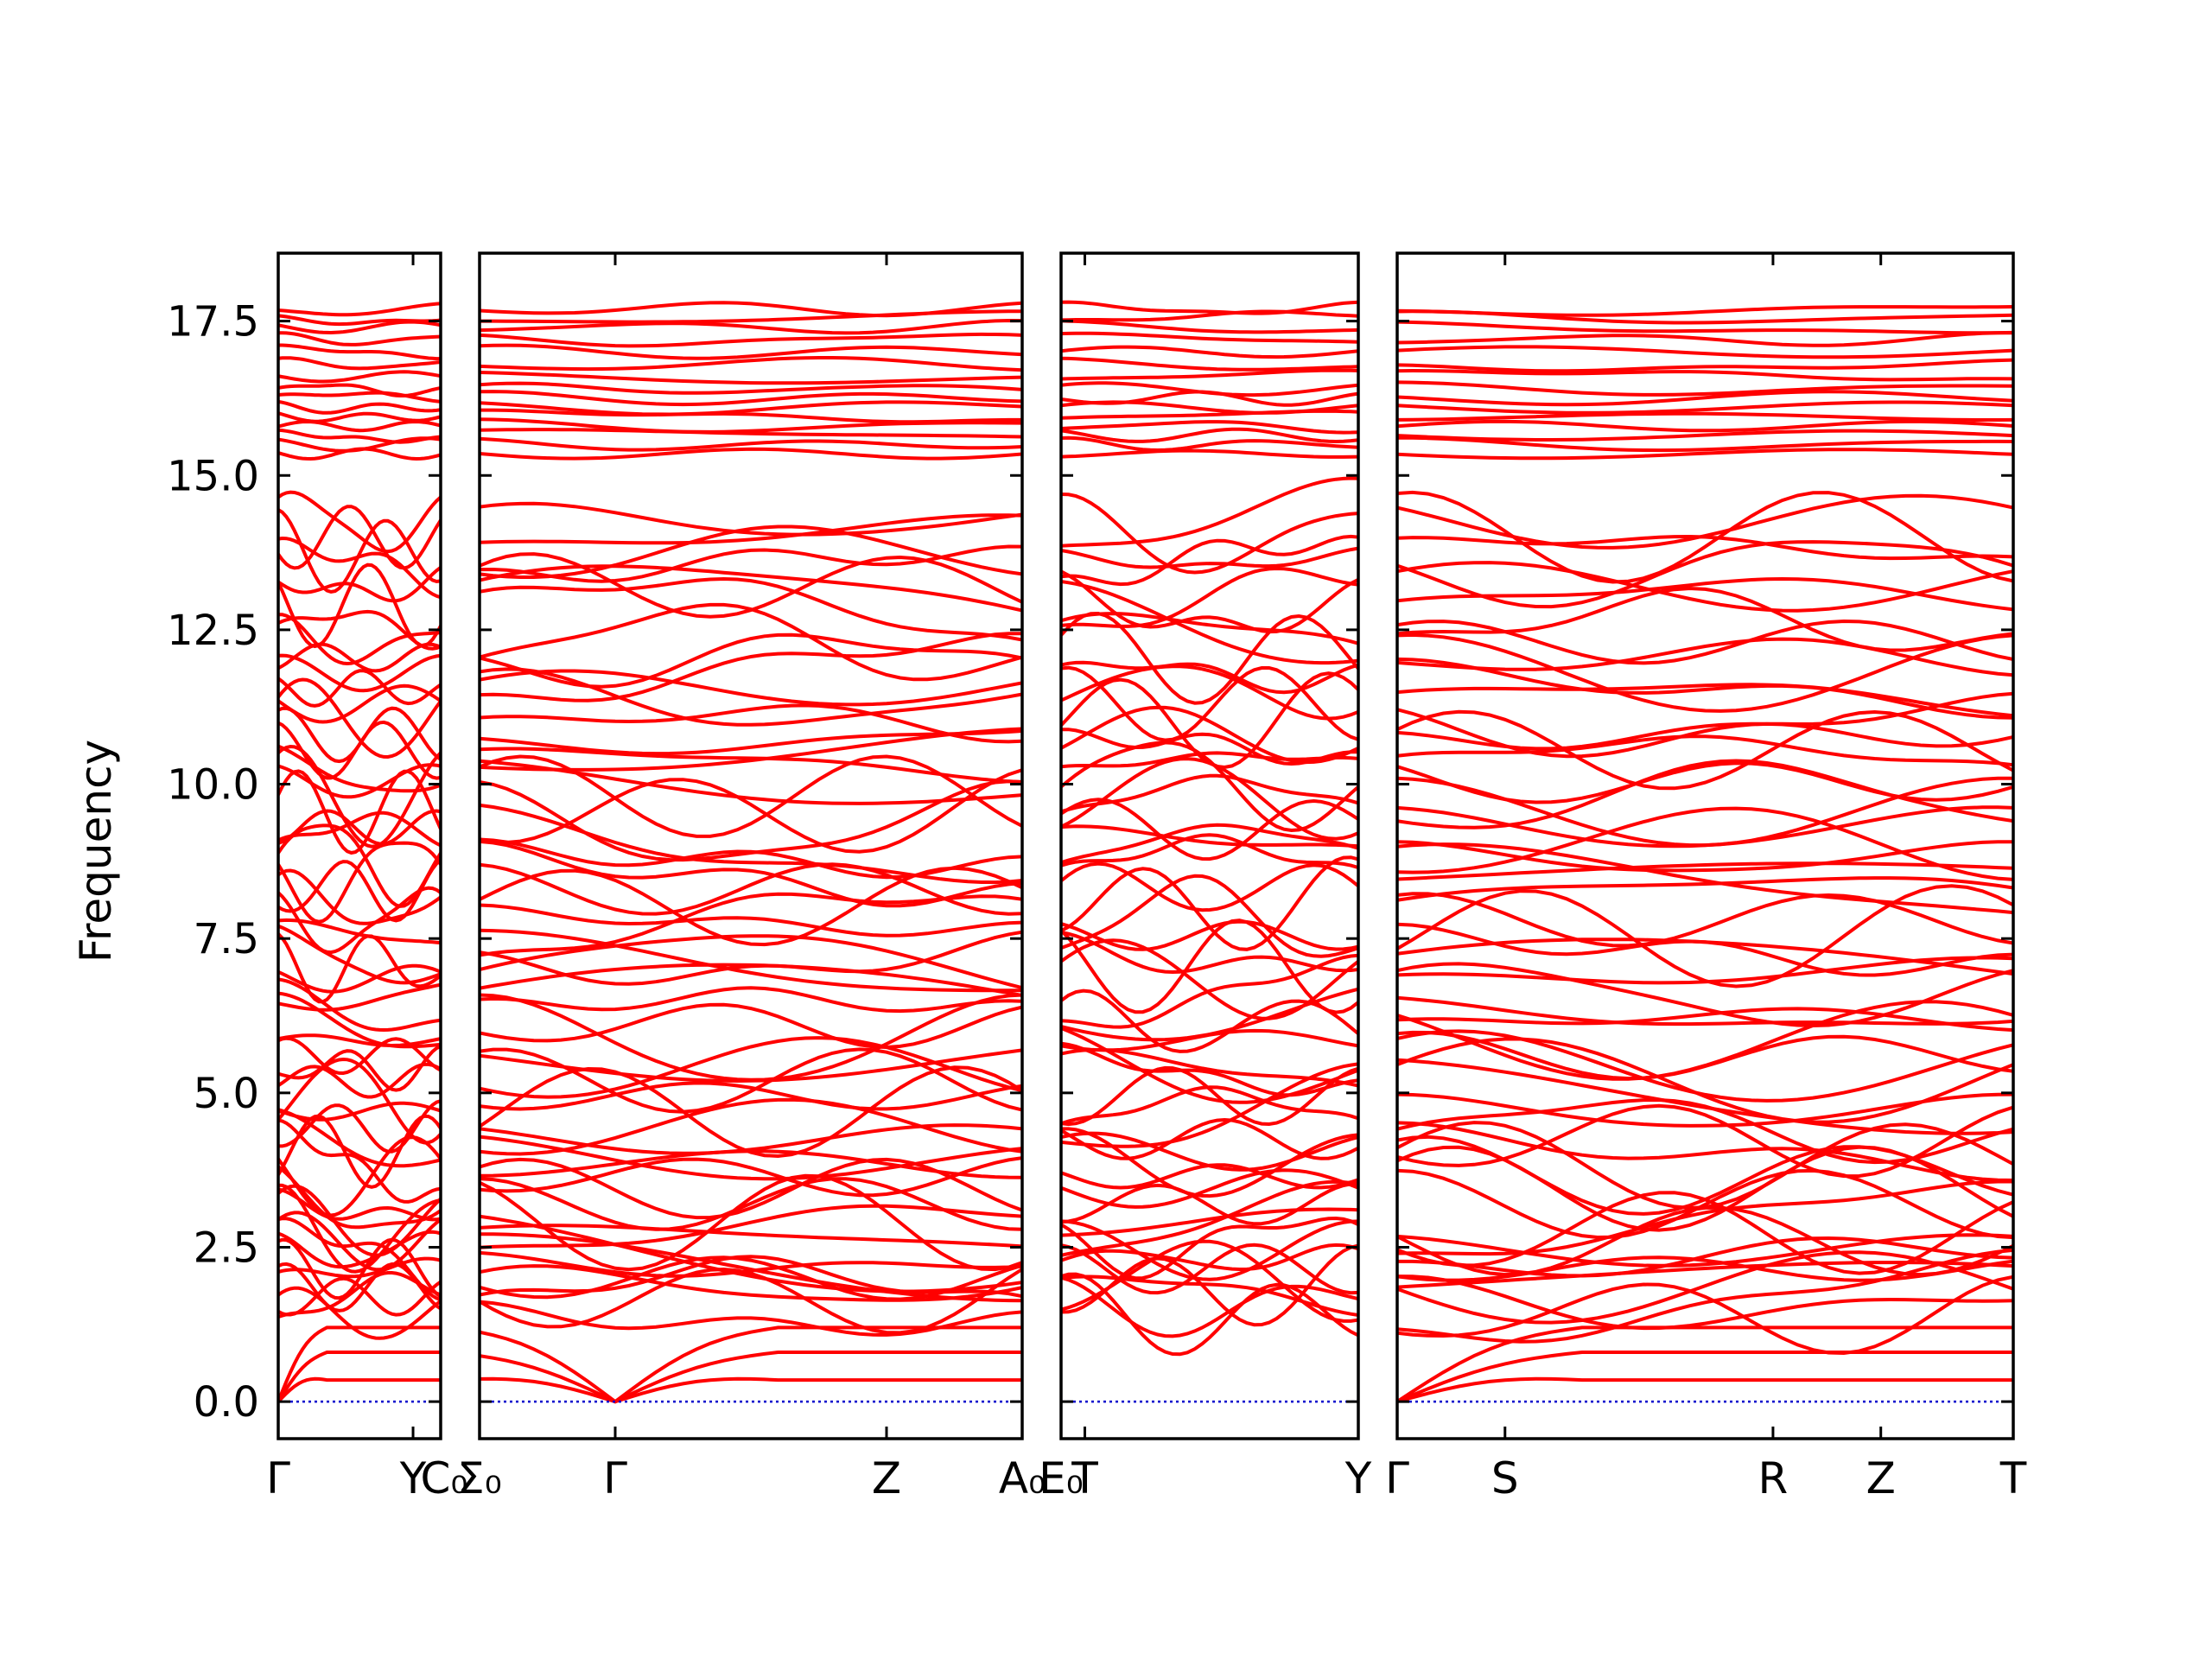  What do you see at coordinates (1022, 1478) in the screenshot?
I see `x-tick-label: A₀` at bounding box center [1022, 1478].